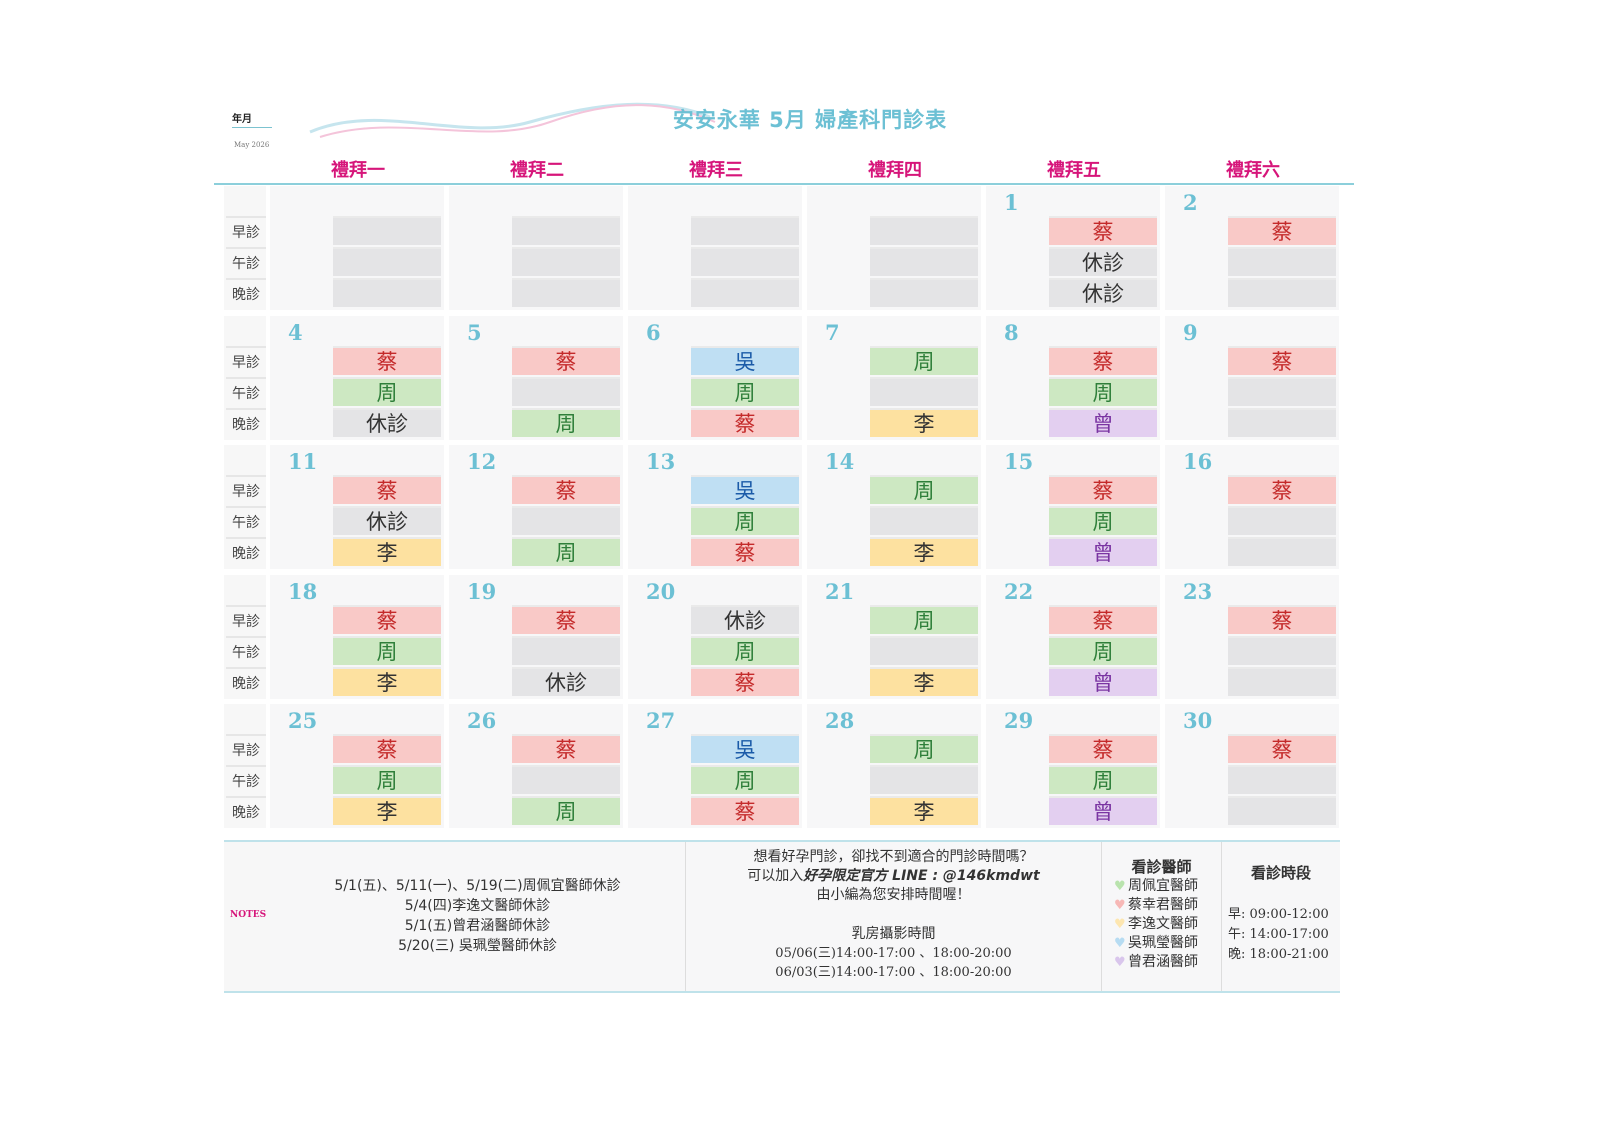 The width and height of the screenshot is (1600, 1132). What do you see at coordinates (1278, 954) in the screenshot?
I see `hours-row: 晚: 18:00-21:00` at bounding box center [1278, 954].